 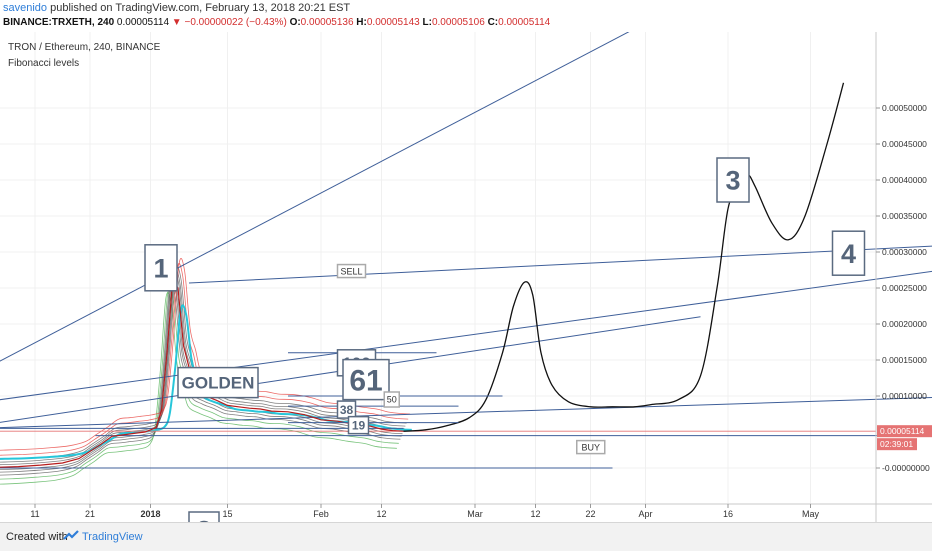 What do you see at coordinates (84, 47) in the screenshot?
I see `chart-title: TRON / Ethereum, 240, BINANCE` at bounding box center [84, 47].